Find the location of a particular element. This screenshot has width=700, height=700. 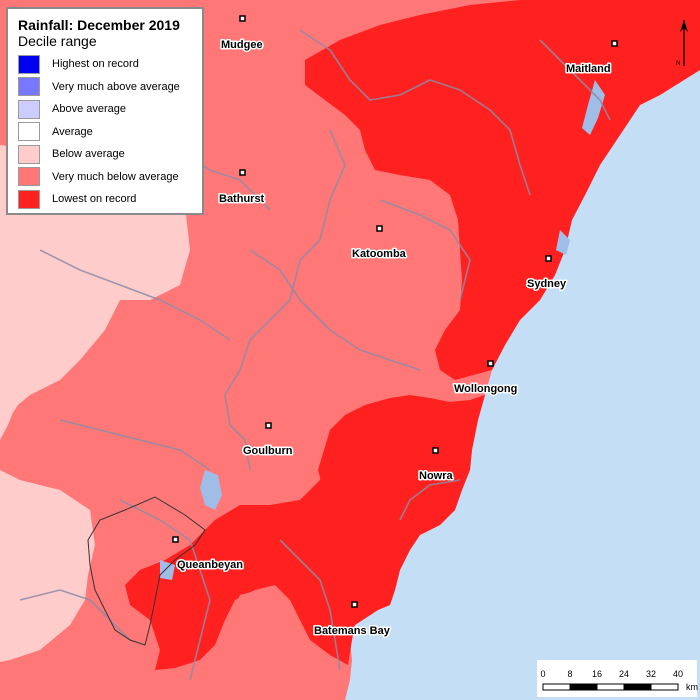

marker-goulburn is located at coordinates (268, 425).